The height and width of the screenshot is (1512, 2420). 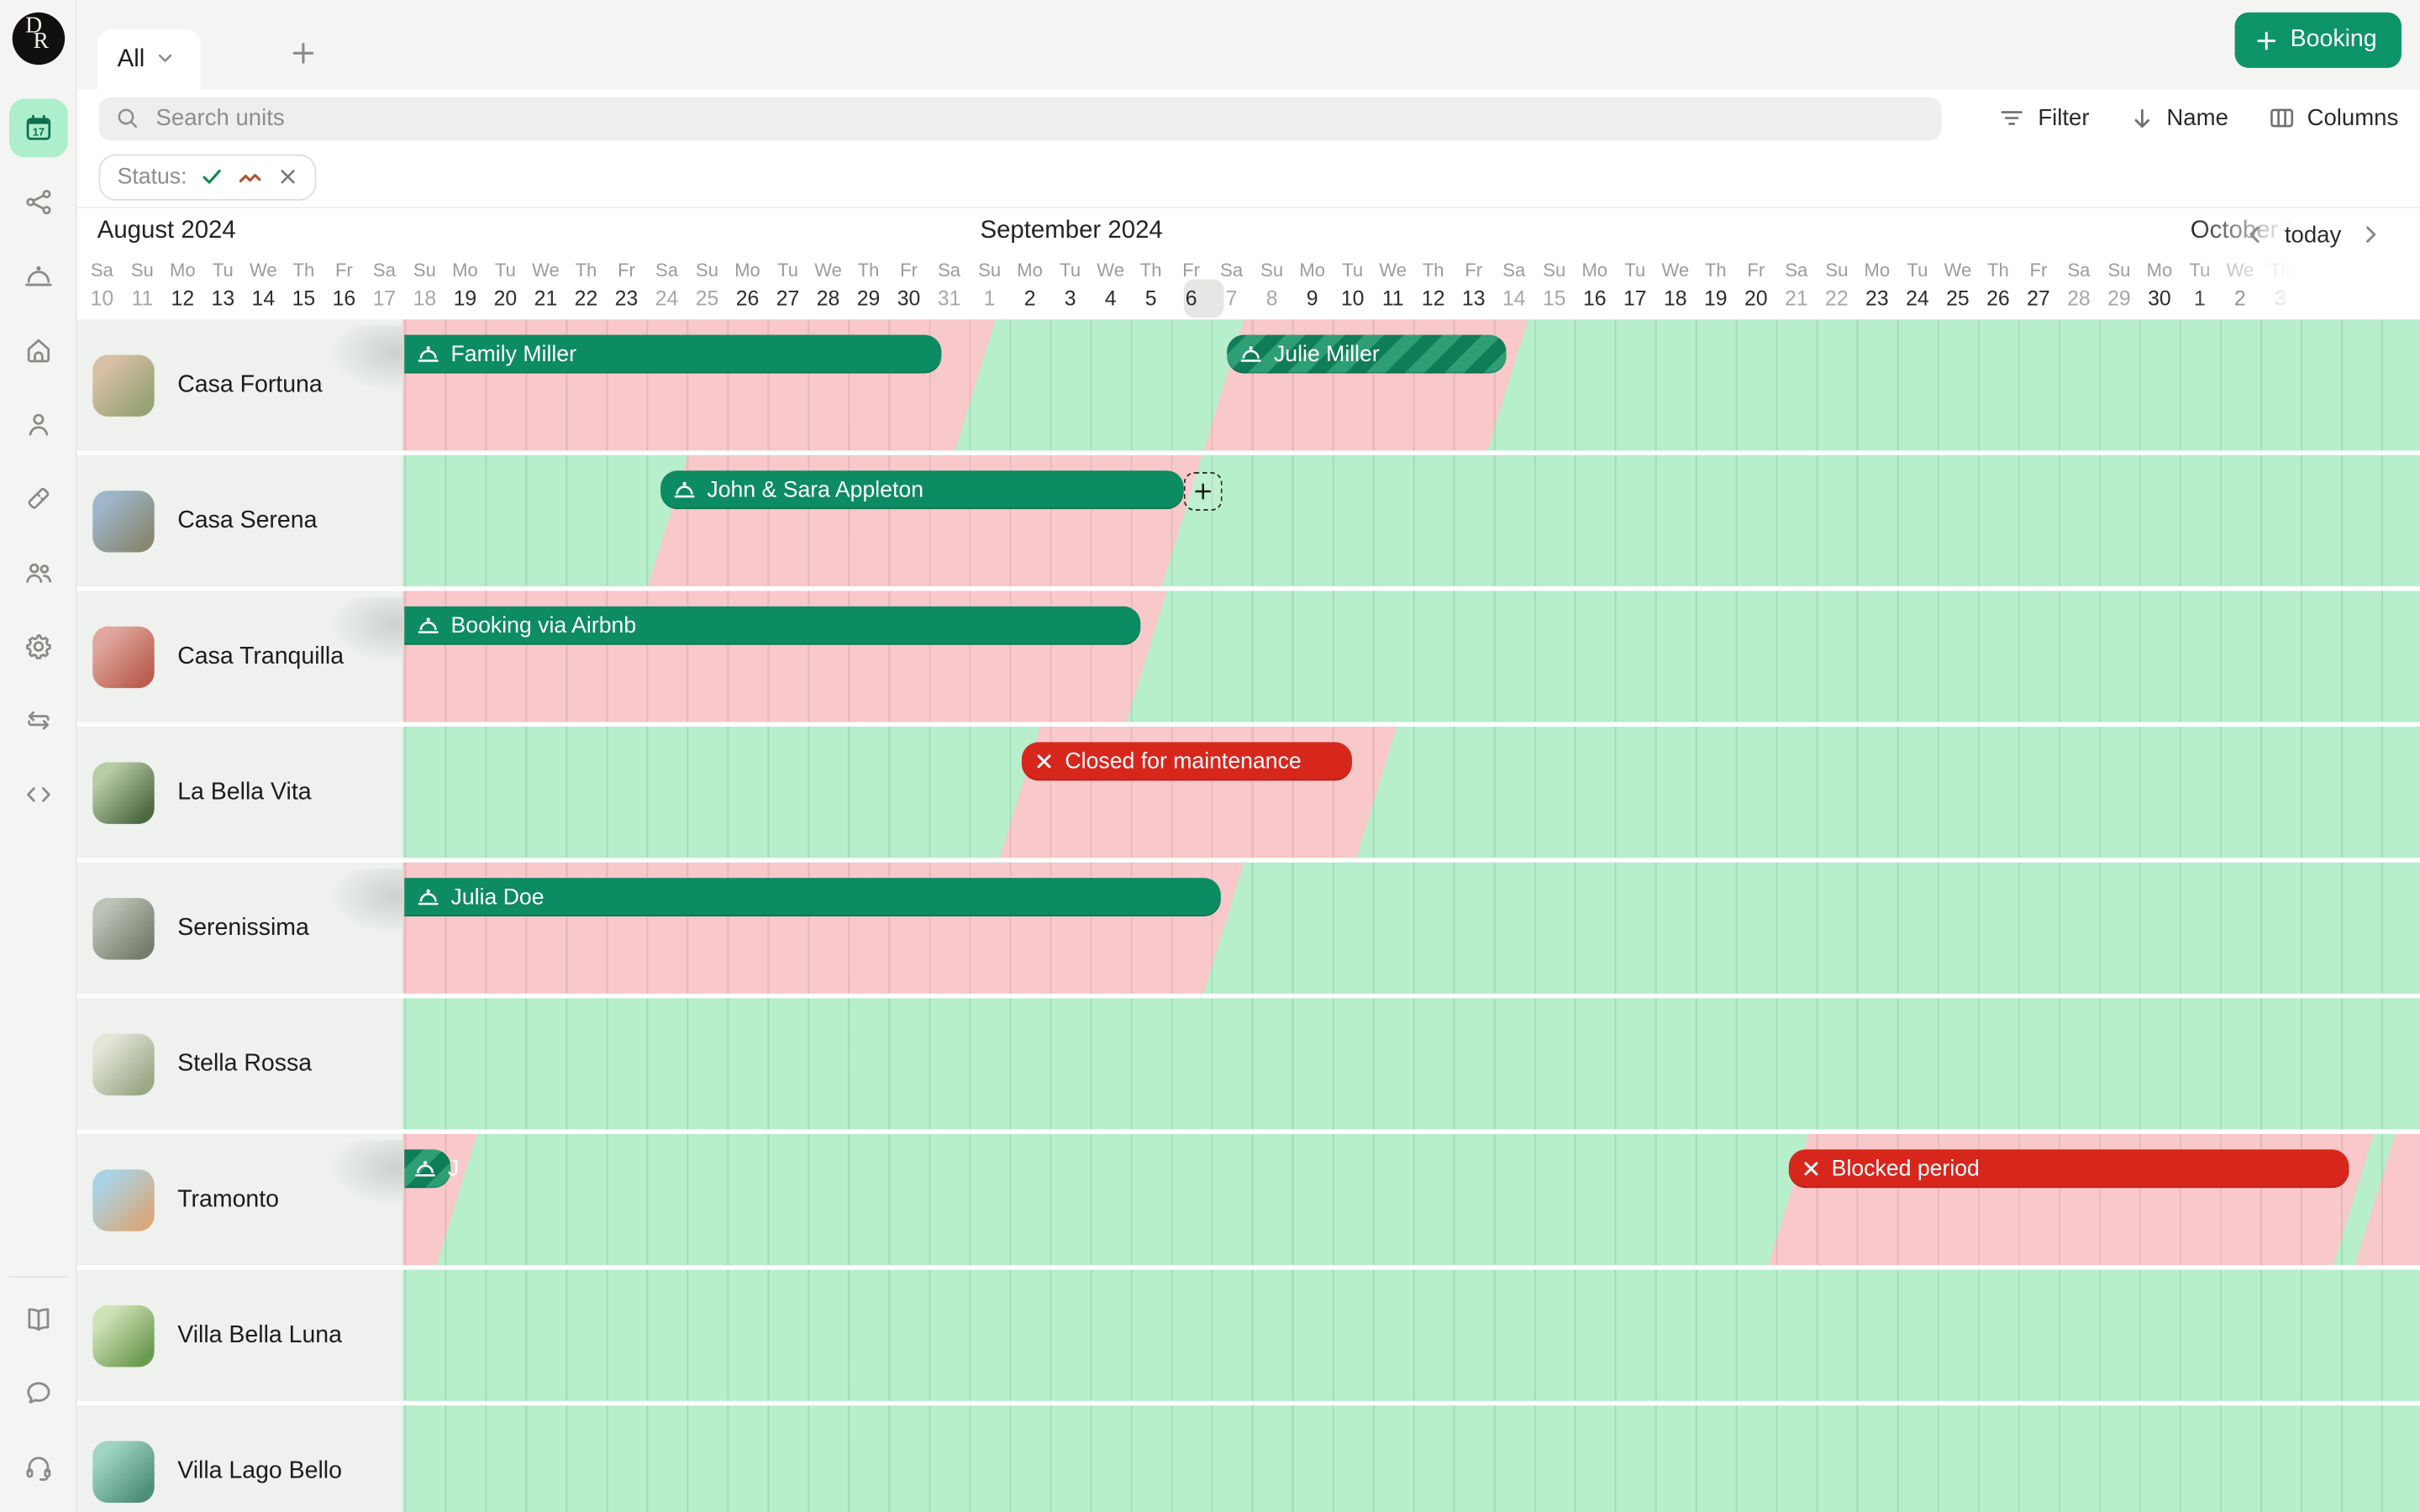 I want to click on sidebar-item-automation, so click(x=37, y=720).